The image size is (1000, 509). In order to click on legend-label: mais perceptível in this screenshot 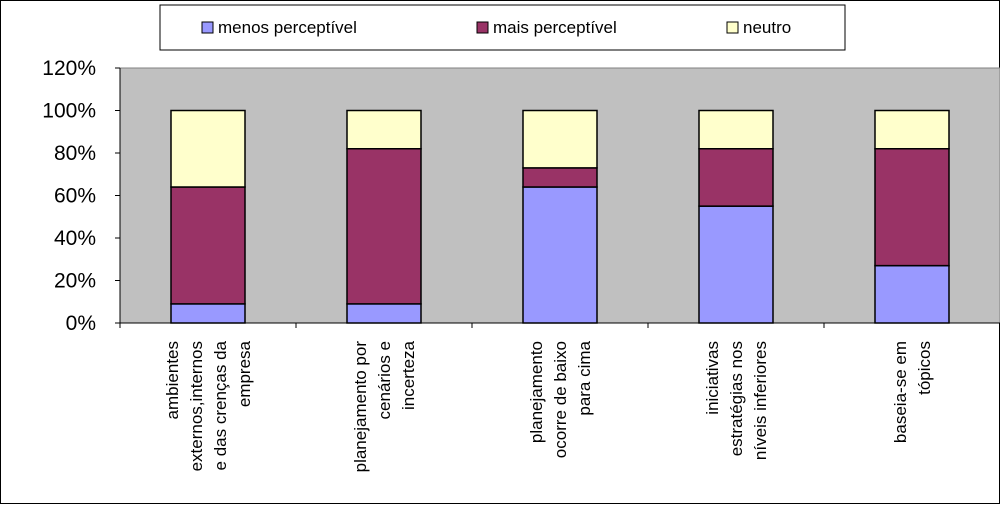, I will do `click(555, 27)`.